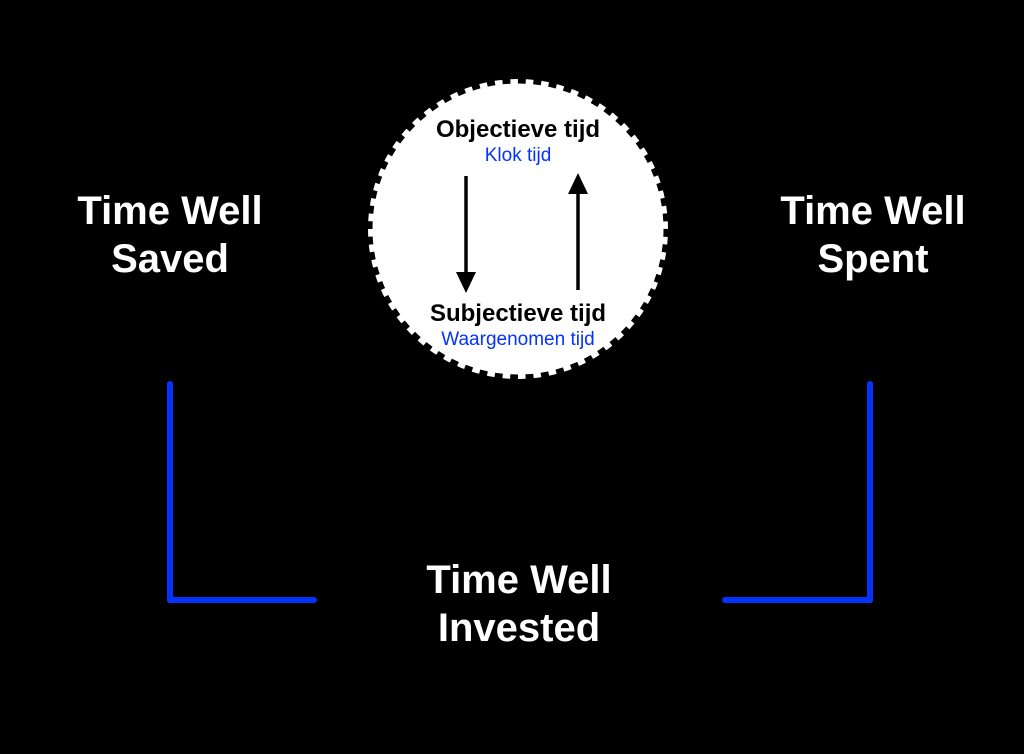 The width and height of the screenshot is (1024, 754). I want to click on right-bracket-horizontal-line, so click(797, 600).